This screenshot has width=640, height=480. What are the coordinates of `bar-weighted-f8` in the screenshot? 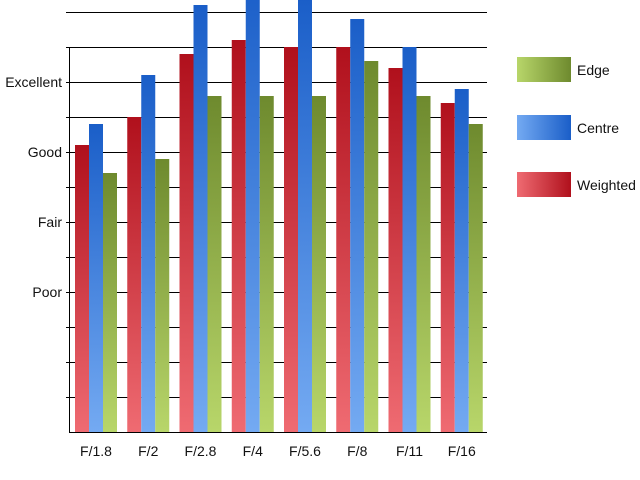 It's located at (343, 239).